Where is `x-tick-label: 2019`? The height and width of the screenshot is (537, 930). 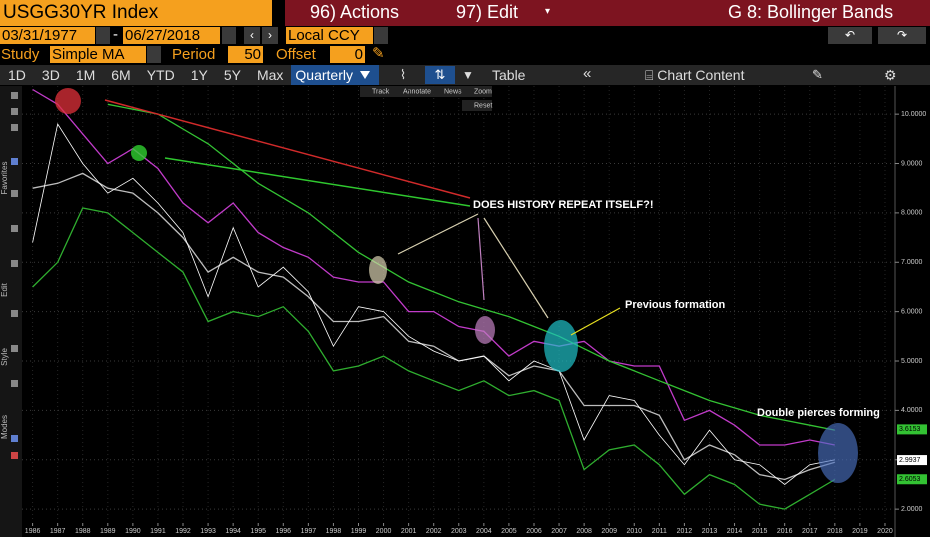 x-tick-label: 2019 is located at coordinates (860, 531).